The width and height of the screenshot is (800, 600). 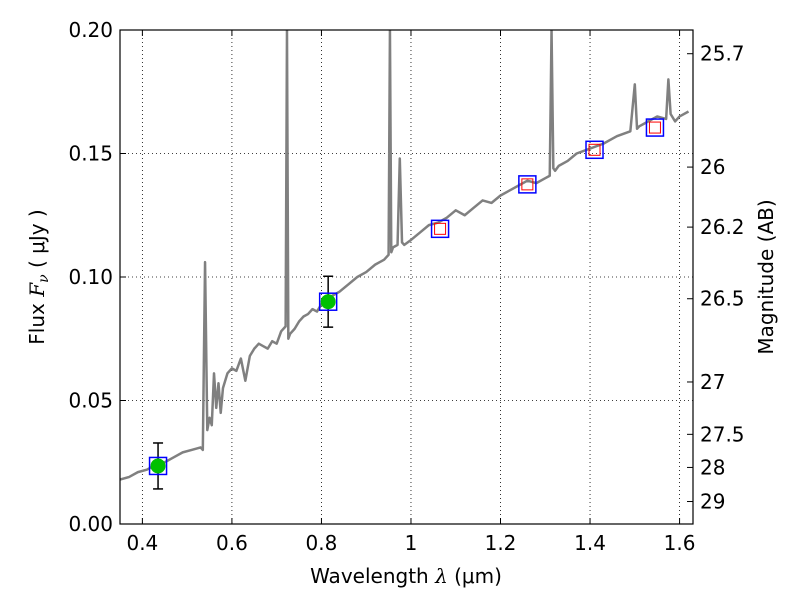 What do you see at coordinates (712, 382) in the screenshot?
I see `y2-tick-label: 27` at bounding box center [712, 382].